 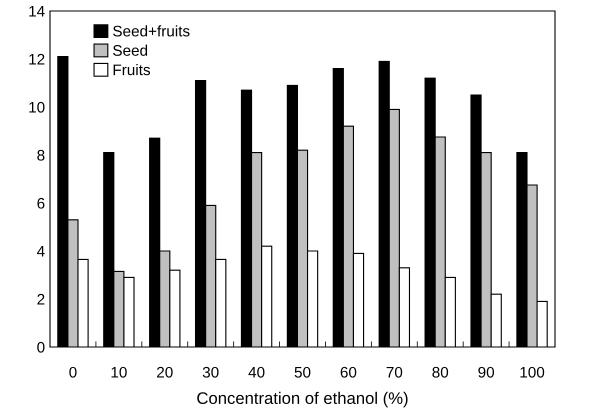 What do you see at coordinates (210, 372) in the screenshot?
I see `x-tick-label: 30` at bounding box center [210, 372].